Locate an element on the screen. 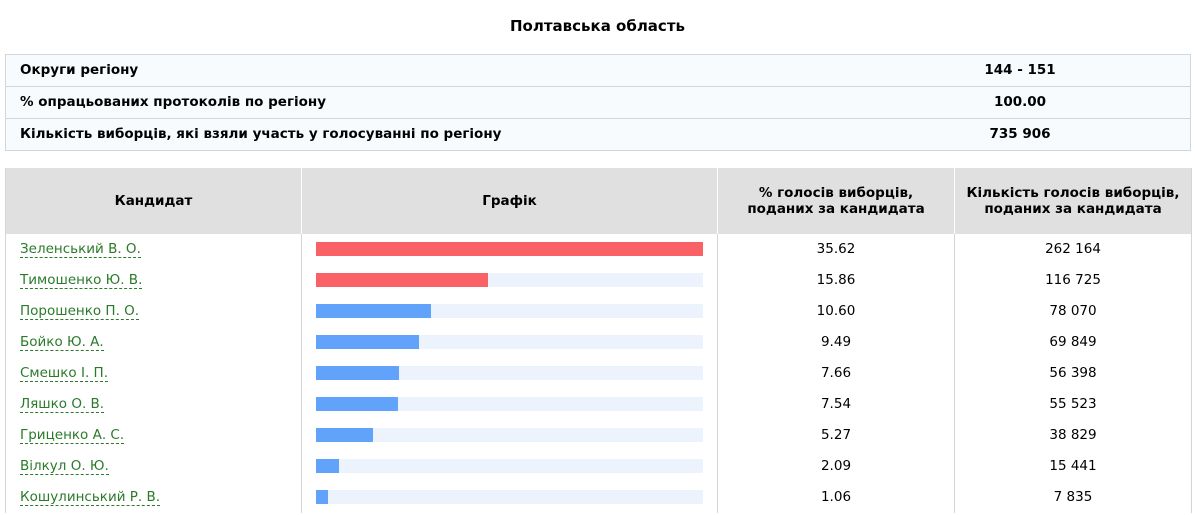 Image resolution: width=1195 pixels, height=515 pixels. percent-cell: 9.49 is located at coordinates (836, 342).